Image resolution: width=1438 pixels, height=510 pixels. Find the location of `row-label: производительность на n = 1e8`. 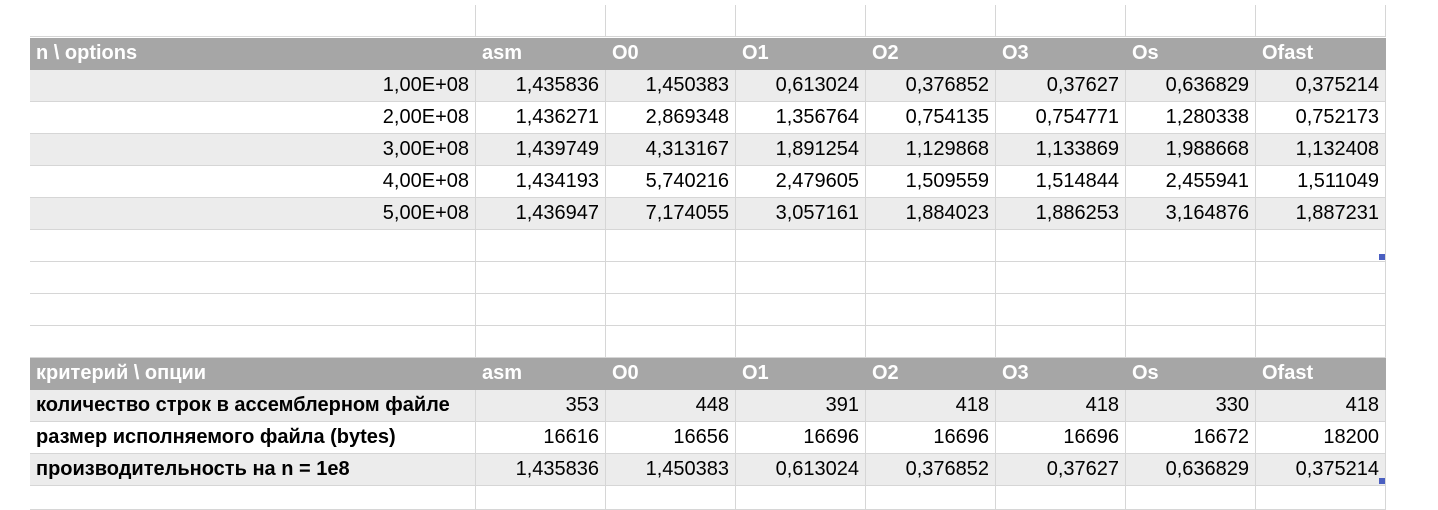

row-label: производительность на n = 1e8 is located at coordinates (253, 470).